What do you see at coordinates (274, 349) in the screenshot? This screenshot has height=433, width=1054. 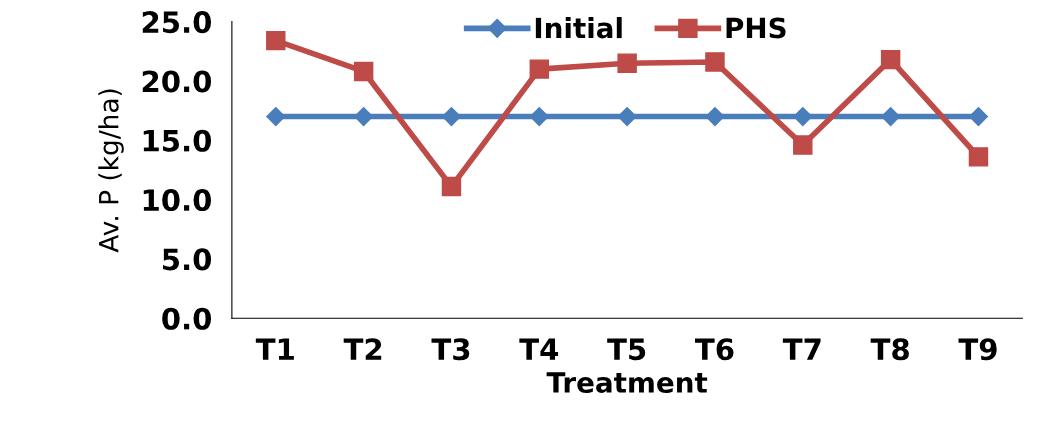 I see `x-tick-label: T1` at bounding box center [274, 349].